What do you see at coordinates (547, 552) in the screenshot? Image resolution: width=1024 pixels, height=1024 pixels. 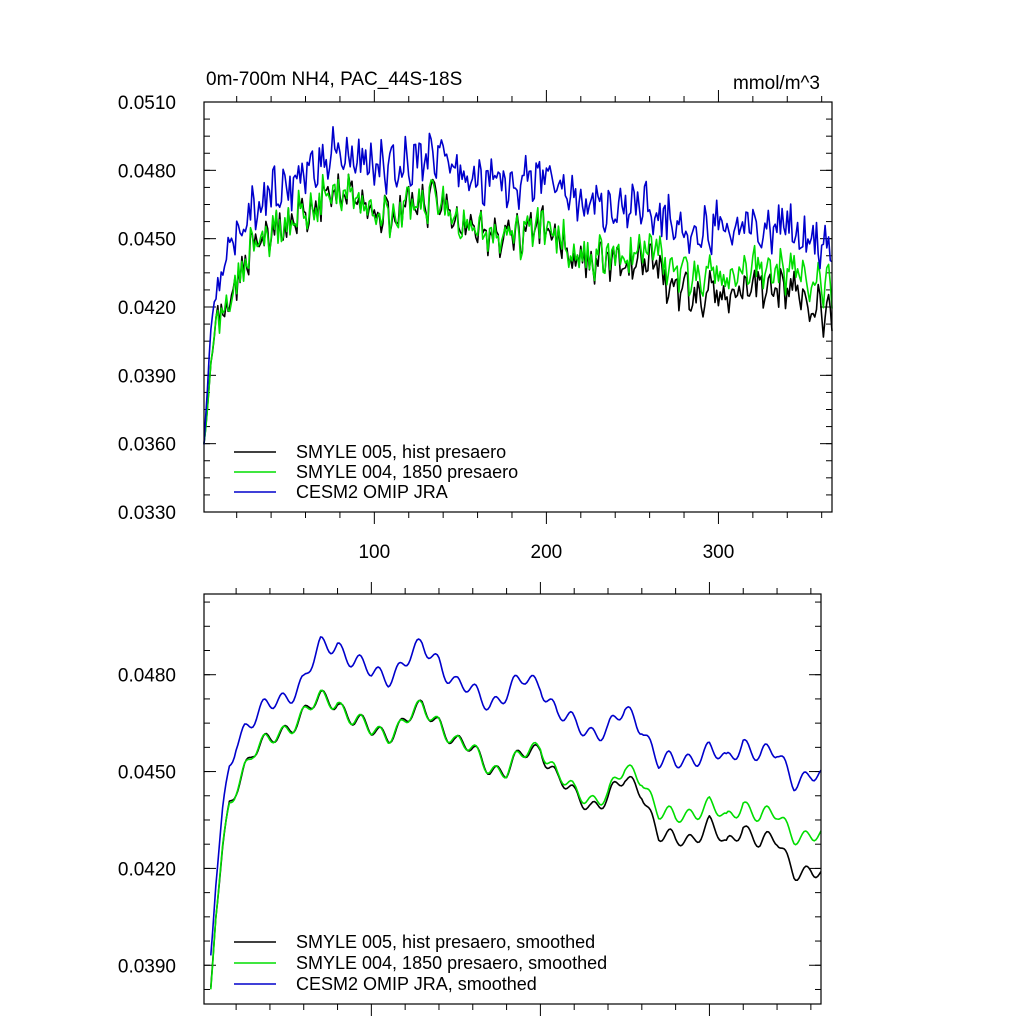 I see `x-tick-label: 200` at bounding box center [547, 552].